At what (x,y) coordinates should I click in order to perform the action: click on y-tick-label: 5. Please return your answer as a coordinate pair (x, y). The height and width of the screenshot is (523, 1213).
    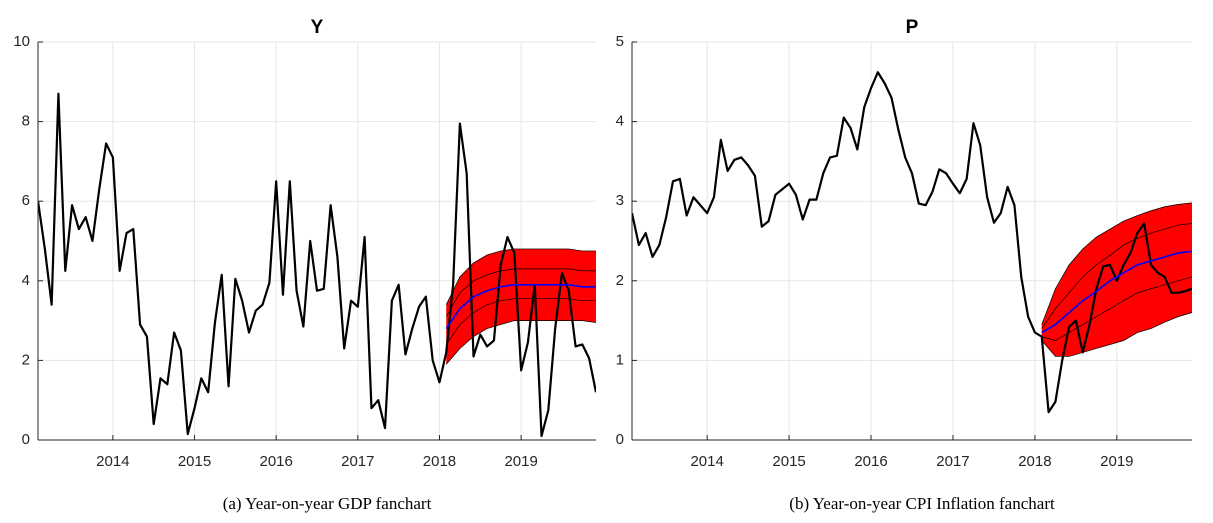
    Looking at the image, I should click on (620, 41).